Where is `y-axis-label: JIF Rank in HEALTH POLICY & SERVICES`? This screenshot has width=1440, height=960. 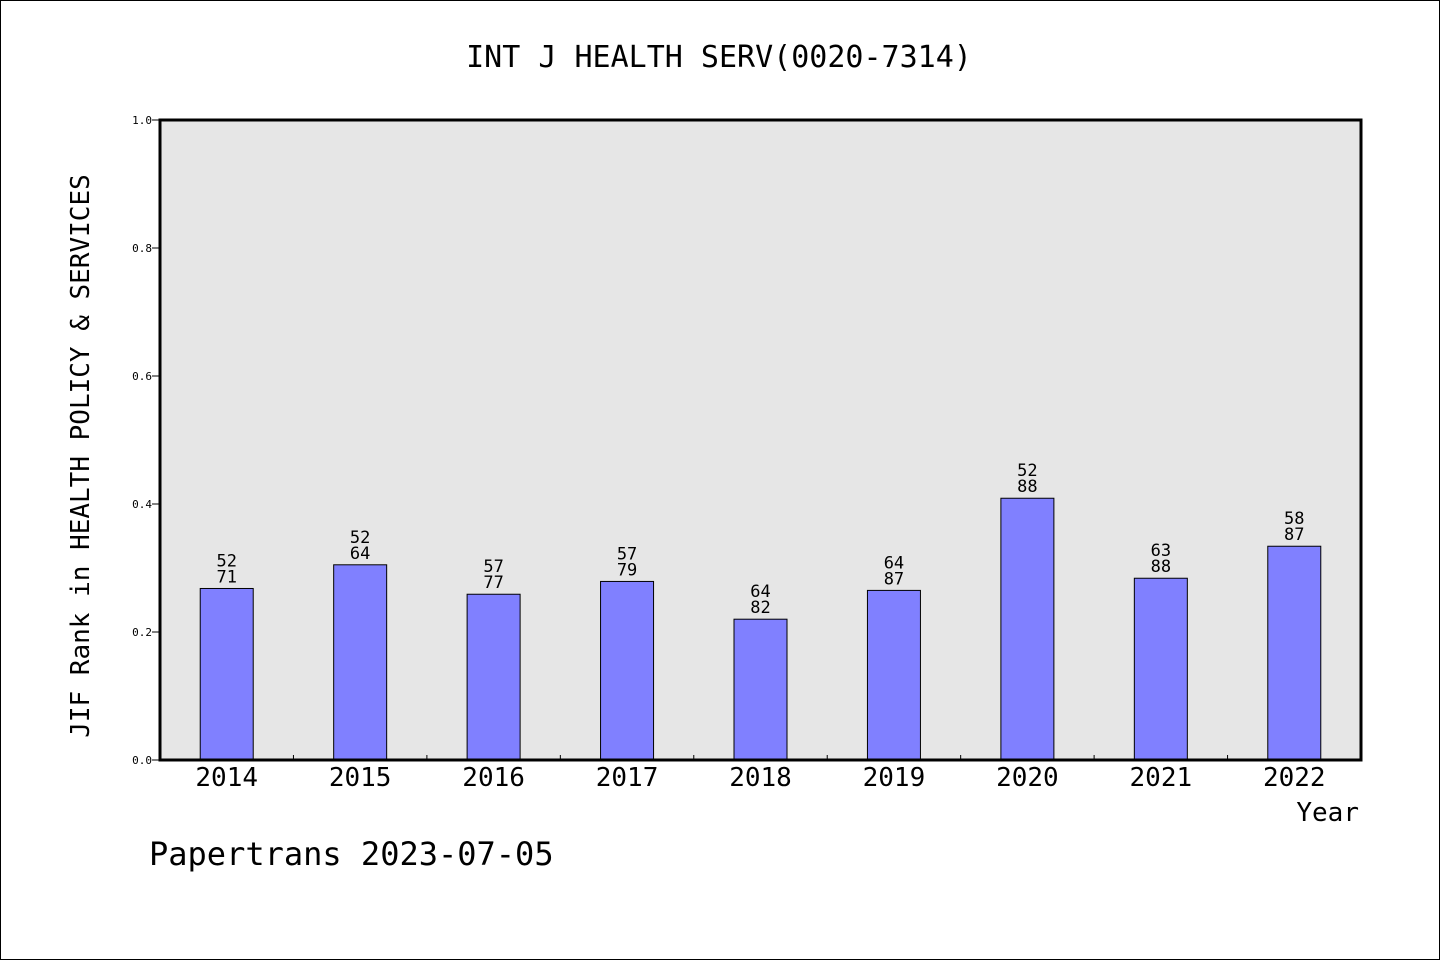
y-axis-label: JIF Rank in HEALTH POLICY & SERVICES is located at coordinates (81, 456).